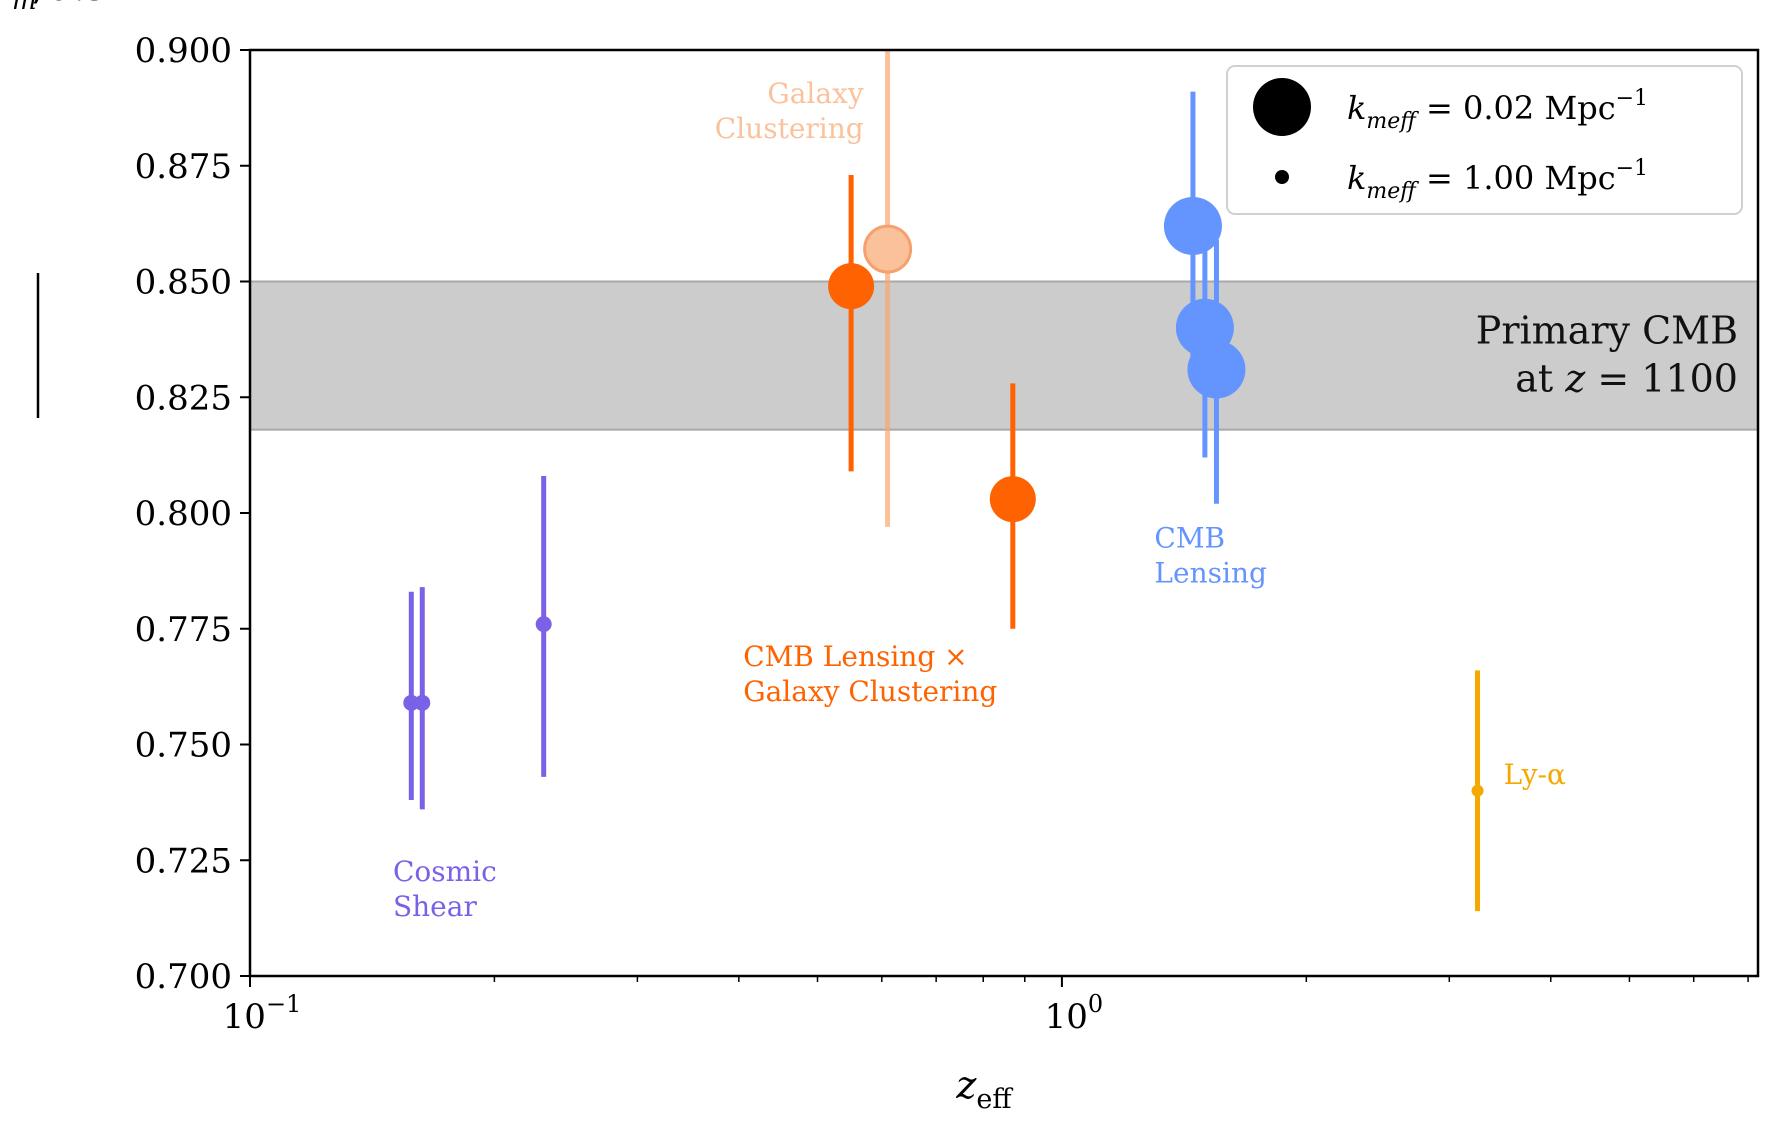 The image size is (1785, 1140). What do you see at coordinates (888, 288) in the screenshot?
I see `series-galaxy_clustering` at bounding box center [888, 288].